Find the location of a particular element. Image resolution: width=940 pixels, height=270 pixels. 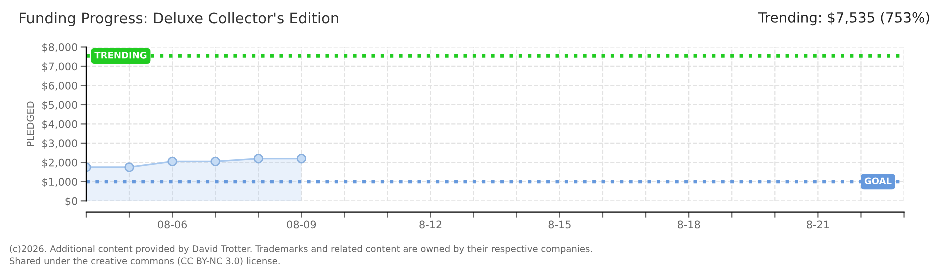

y-tick-label: $0 is located at coordinates (72, 202).